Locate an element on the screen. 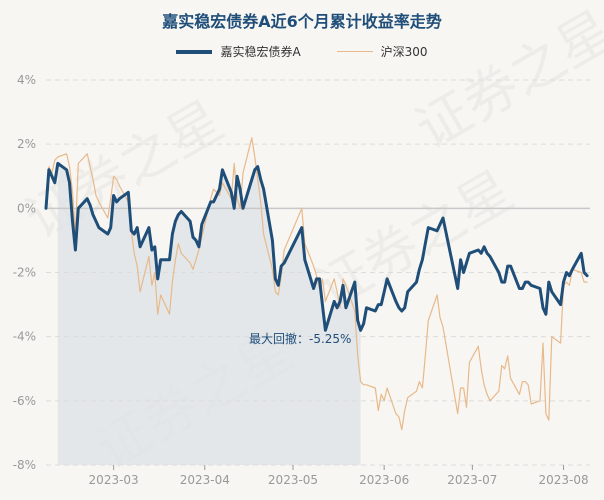 The image size is (604, 500). chart-title: 嘉实稳宏债券A近6个月累计收益率走势 is located at coordinates (302, 21).